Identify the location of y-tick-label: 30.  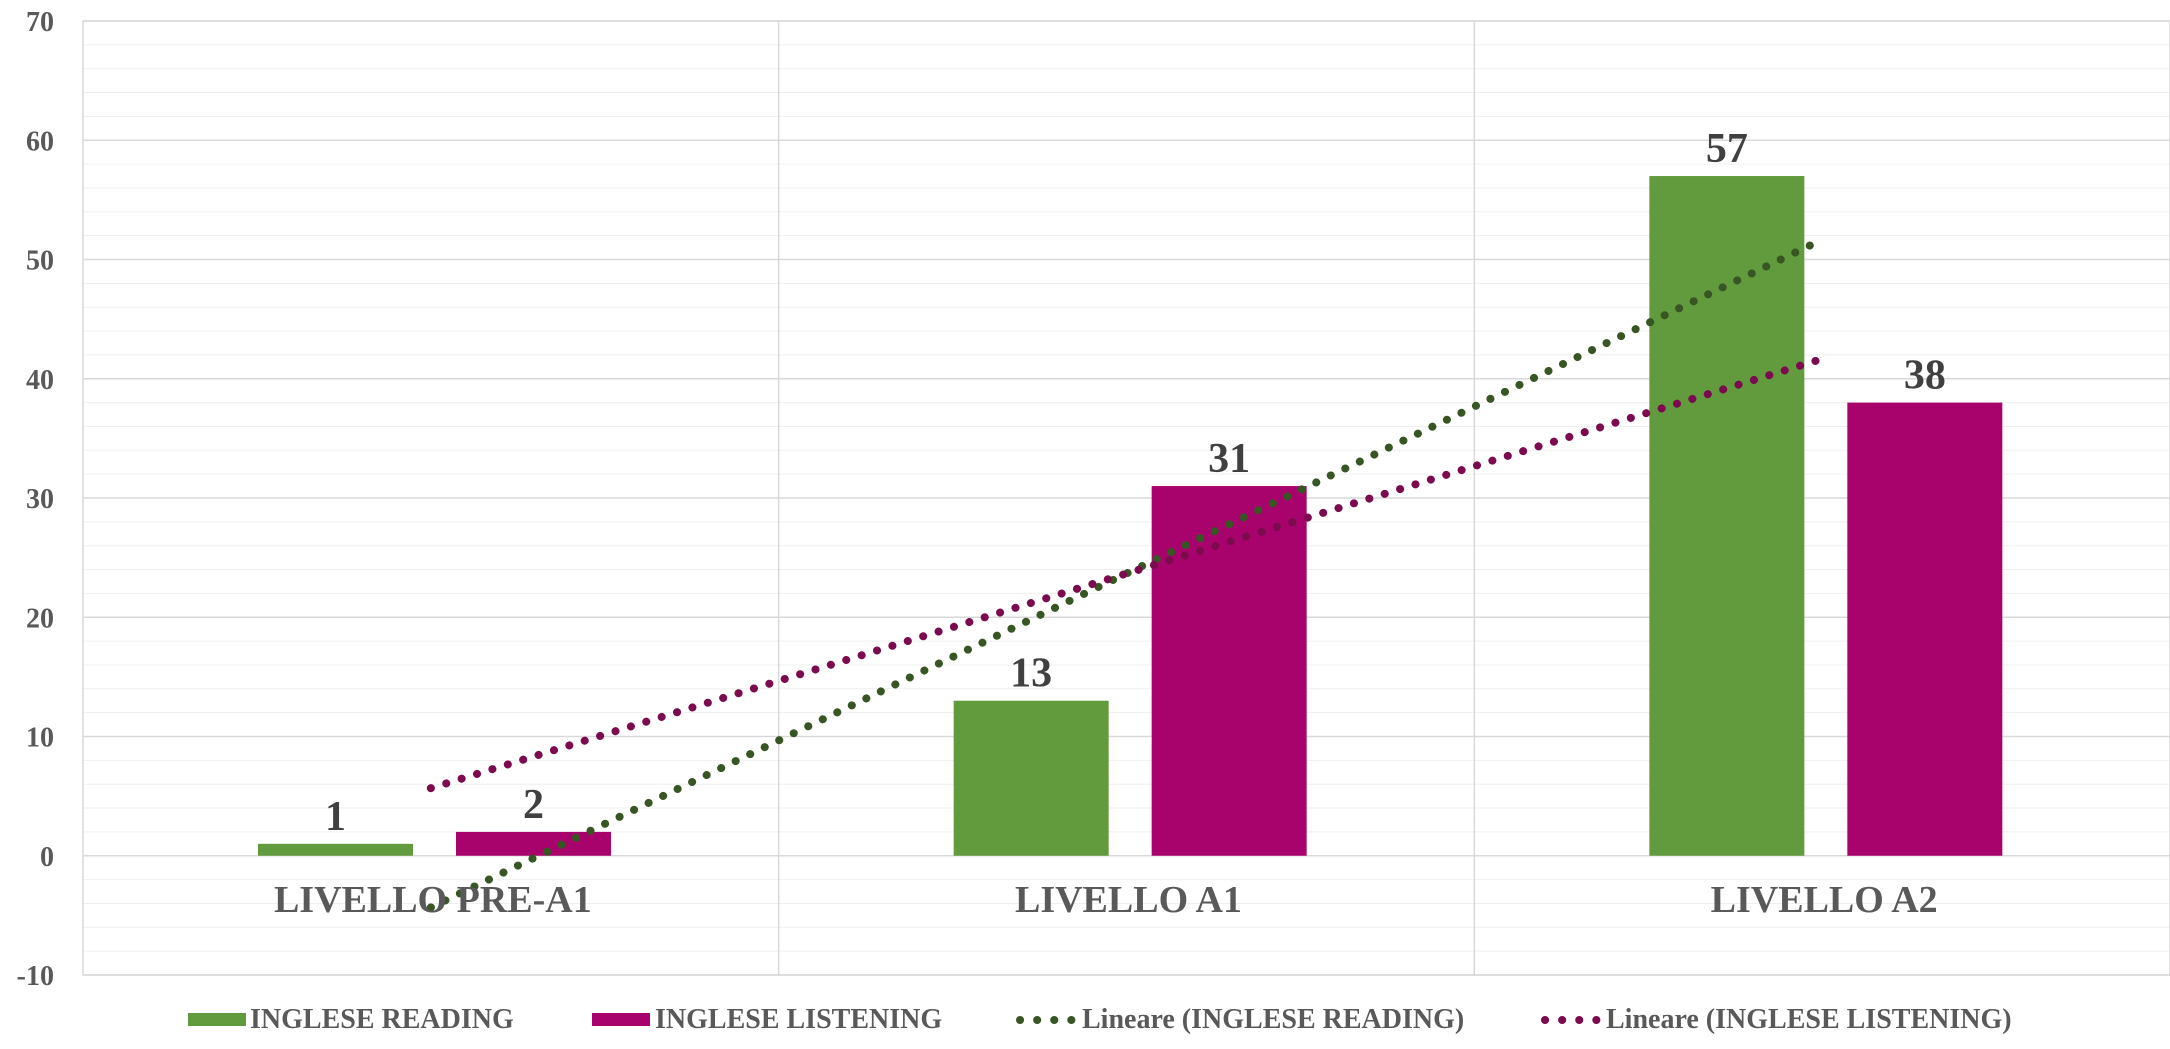
(40, 499).